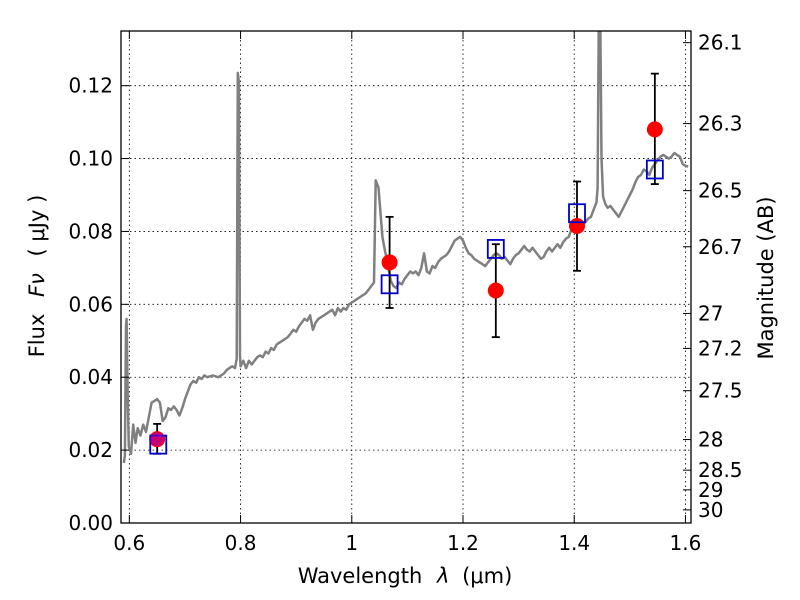 Image resolution: width=800 pixels, height=600 pixels. I want to click on y-right-tick-label: 26.7, so click(720, 247).